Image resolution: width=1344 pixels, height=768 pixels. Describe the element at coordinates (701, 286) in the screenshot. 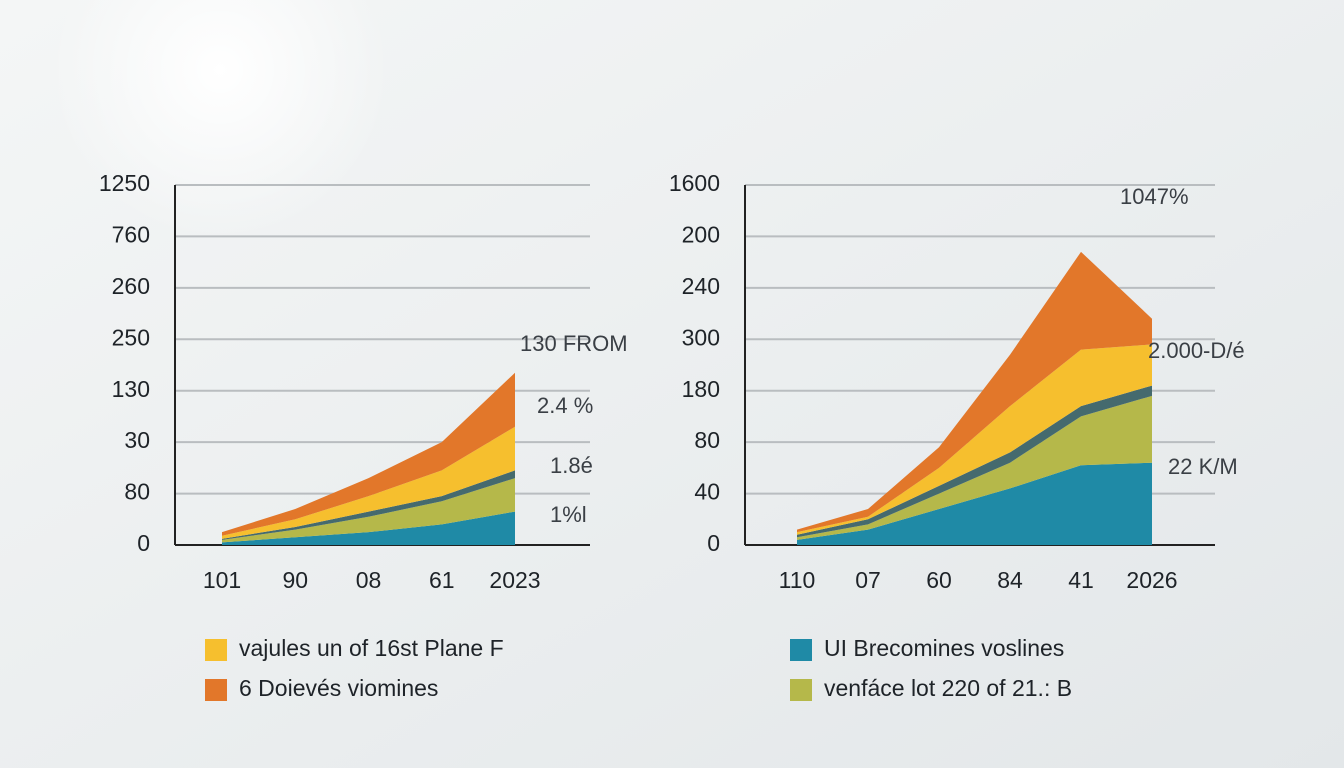

I see `y-tick-label: 240` at that location.